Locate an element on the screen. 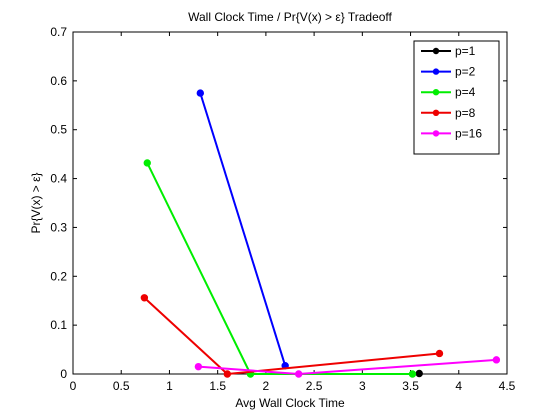 The image size is (560, 420). y-tick-label: 0.2 is located at coordinates (58, 276).